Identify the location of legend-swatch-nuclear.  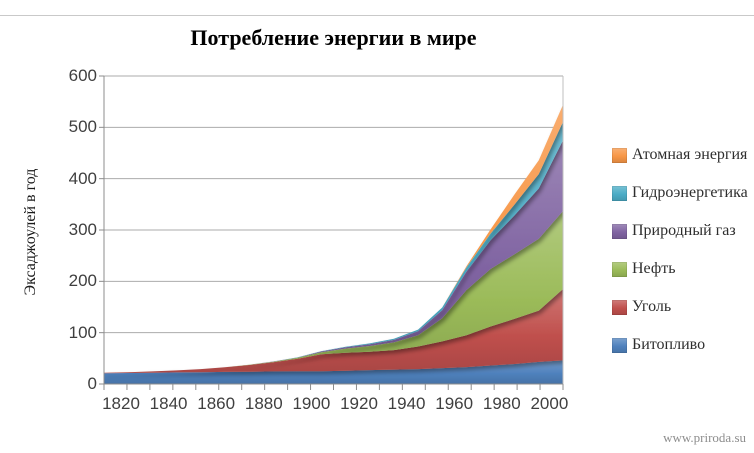
(619, 155).